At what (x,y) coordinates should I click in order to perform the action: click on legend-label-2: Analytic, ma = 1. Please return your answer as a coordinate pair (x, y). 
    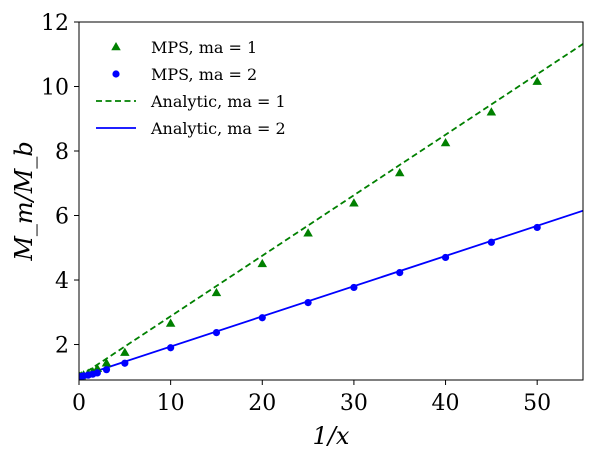
    Looking at the image, I should click on (218, 101).